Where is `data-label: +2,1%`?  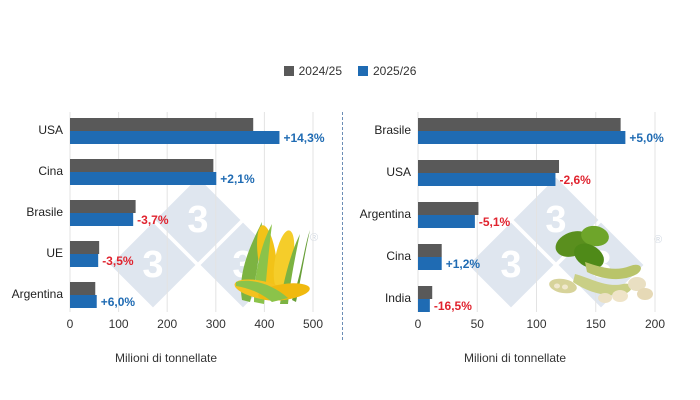
data-label: +2,1% is located at coordinates (237, 179).